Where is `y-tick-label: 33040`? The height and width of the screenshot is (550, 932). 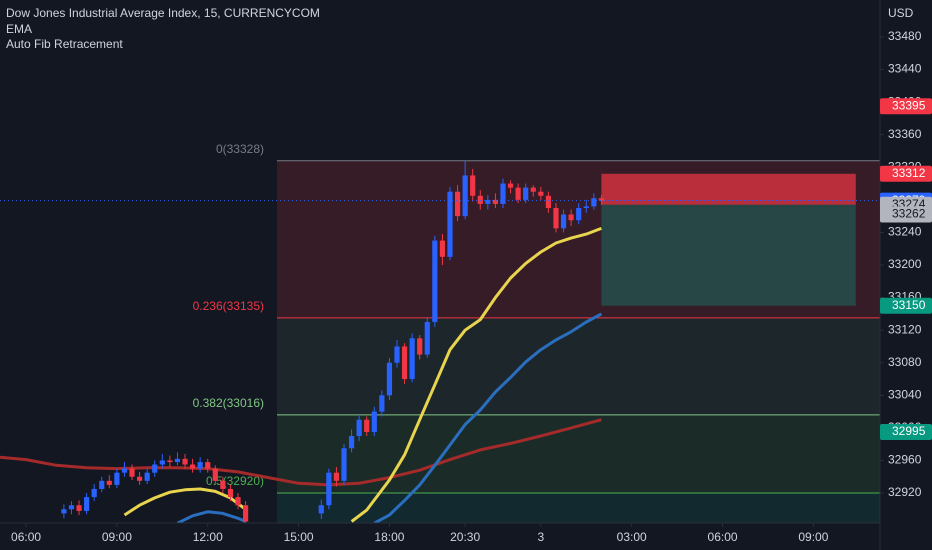 y-tick-label: 33040 is located at coordinates (905, 394).